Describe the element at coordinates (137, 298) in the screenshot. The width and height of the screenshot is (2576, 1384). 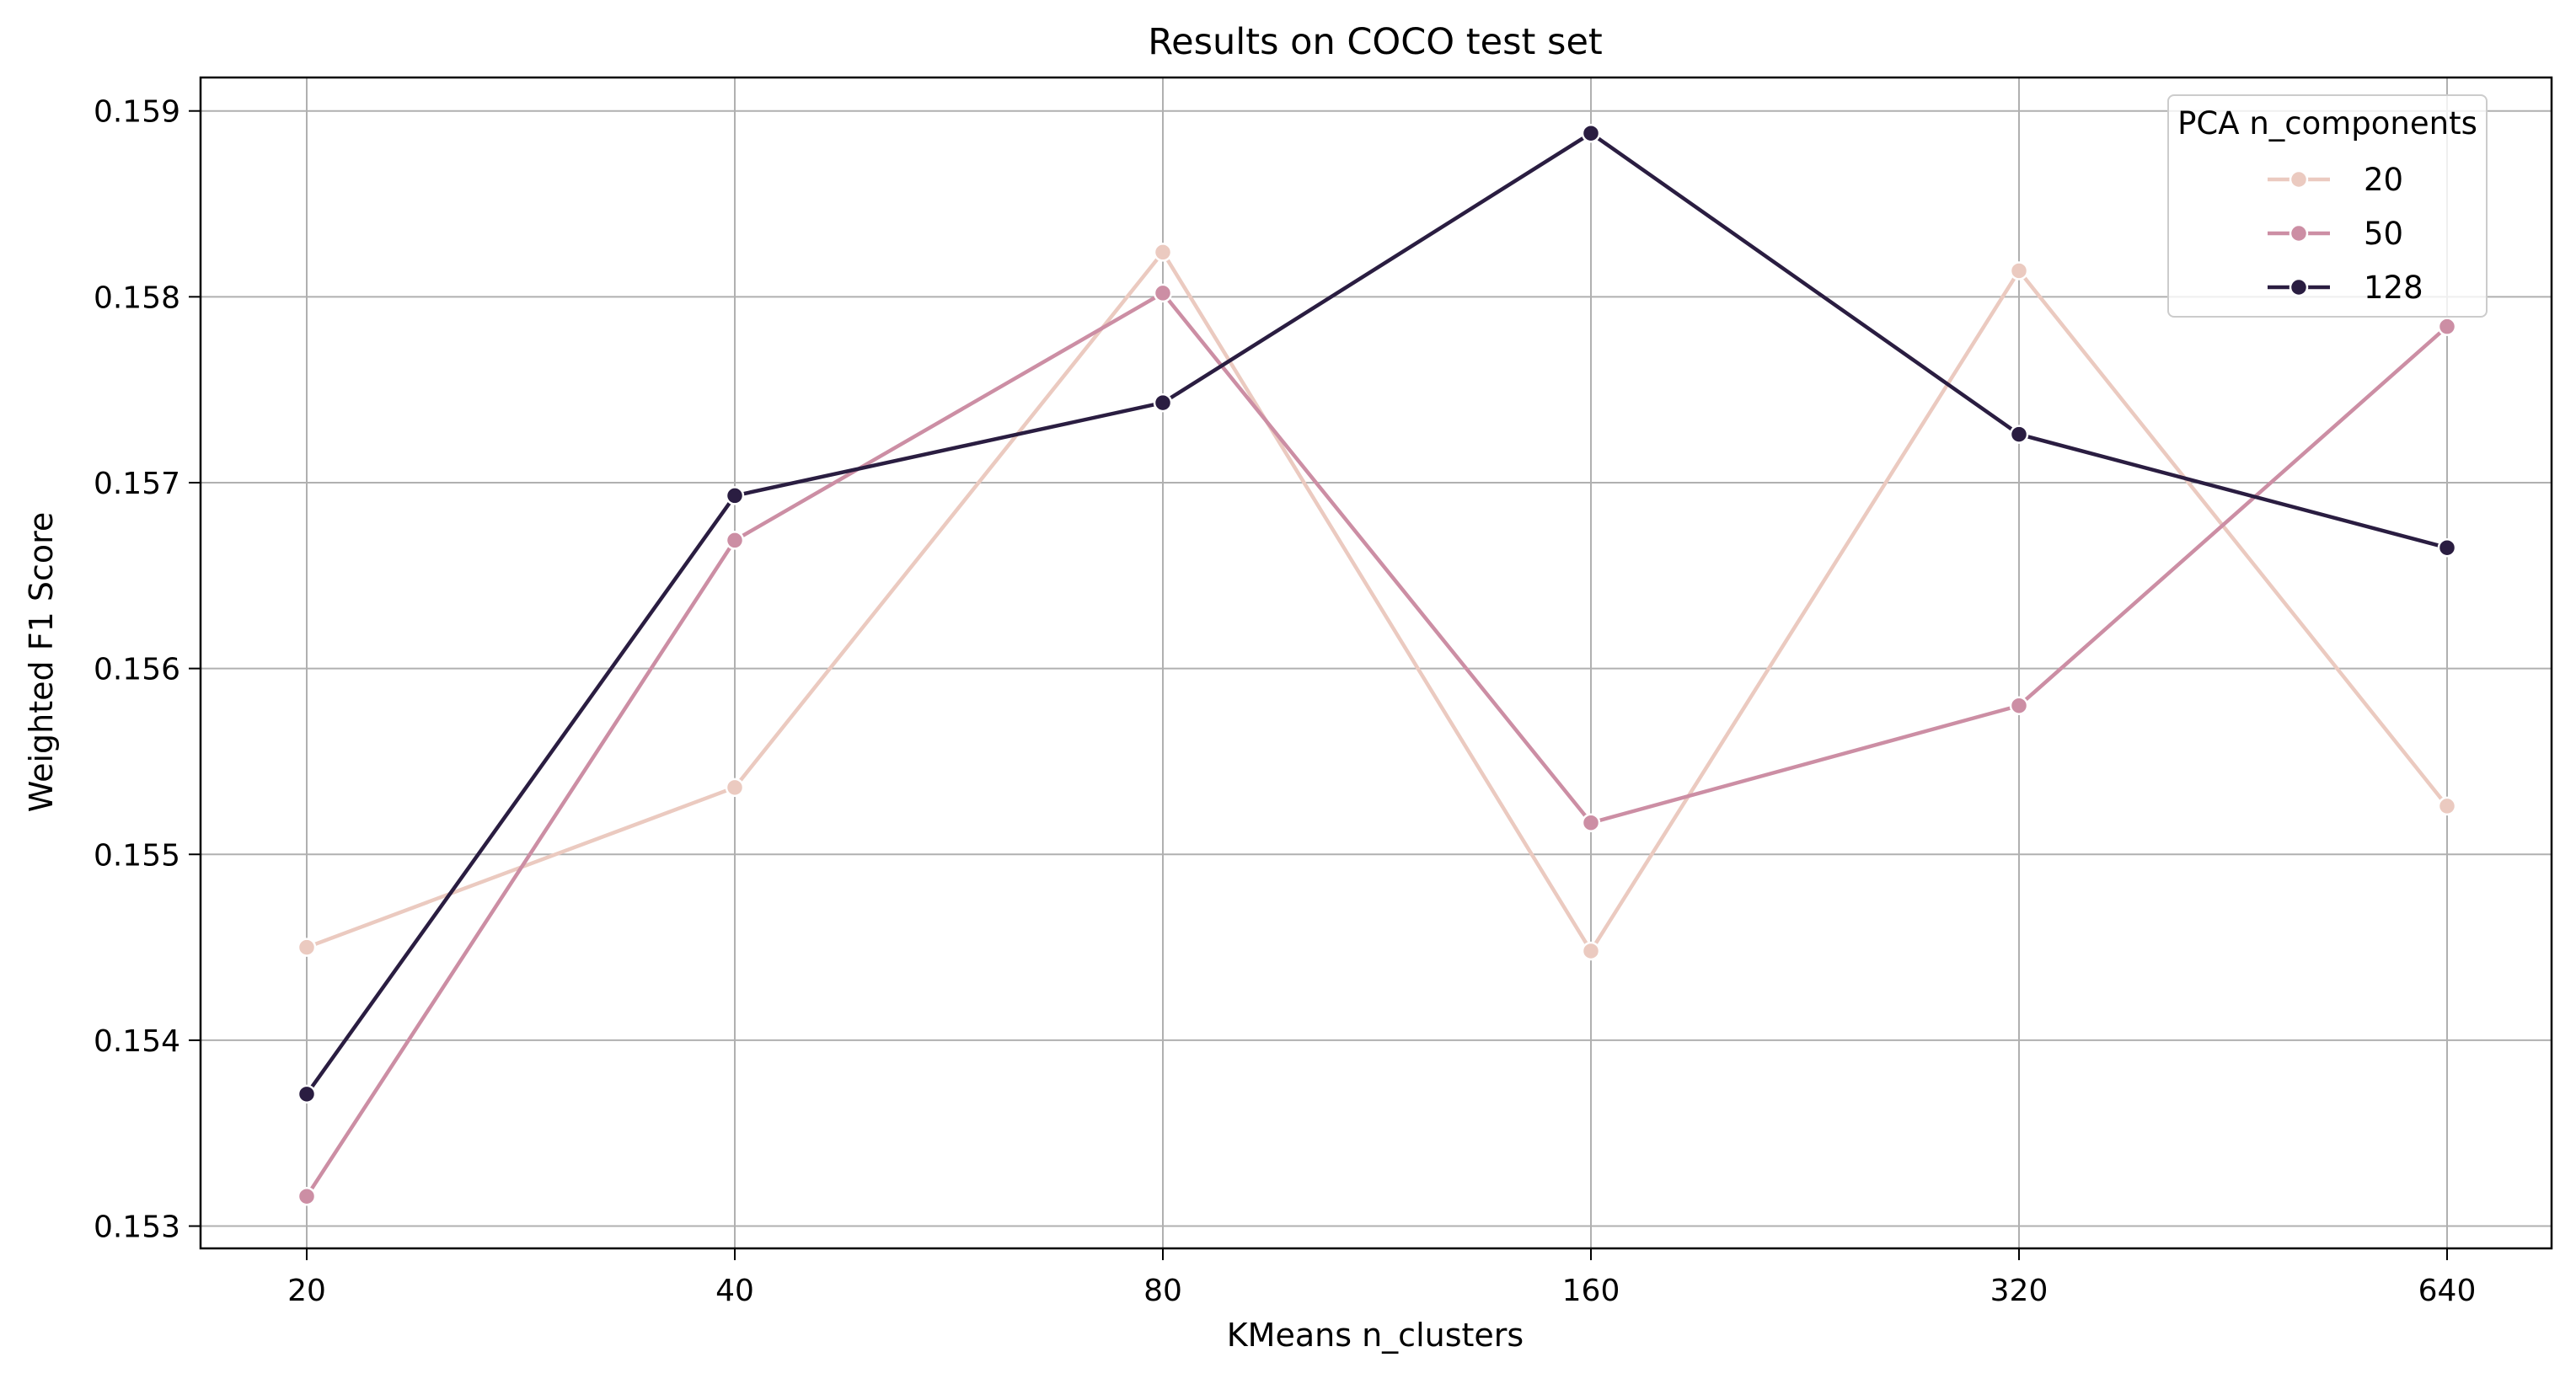
I see `y-tick-label: 0.158` at that location.